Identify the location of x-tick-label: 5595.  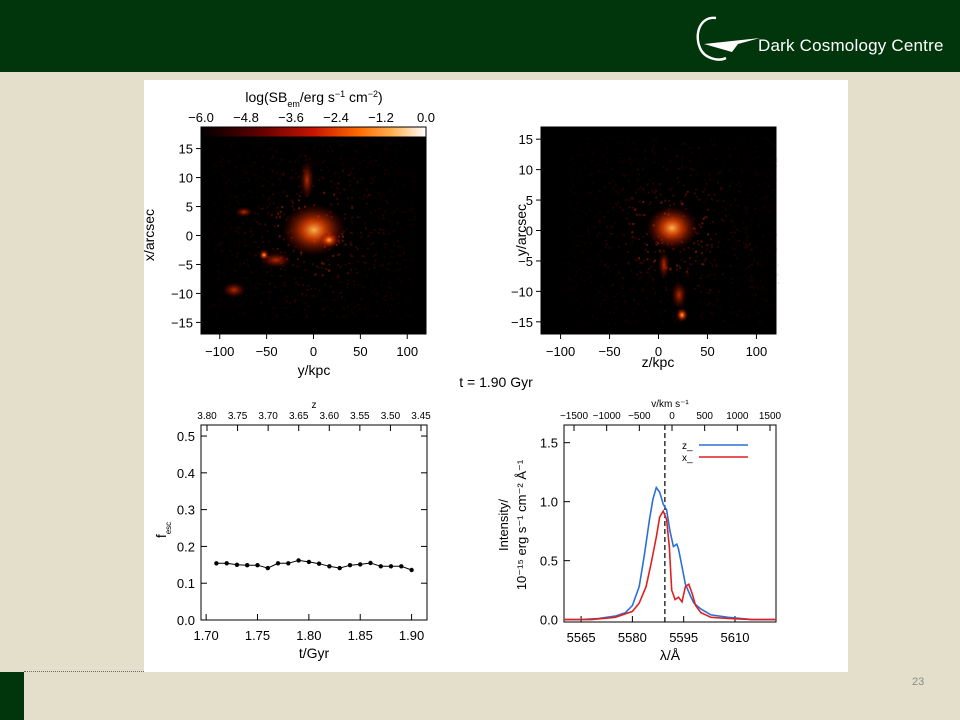
(683, 637).